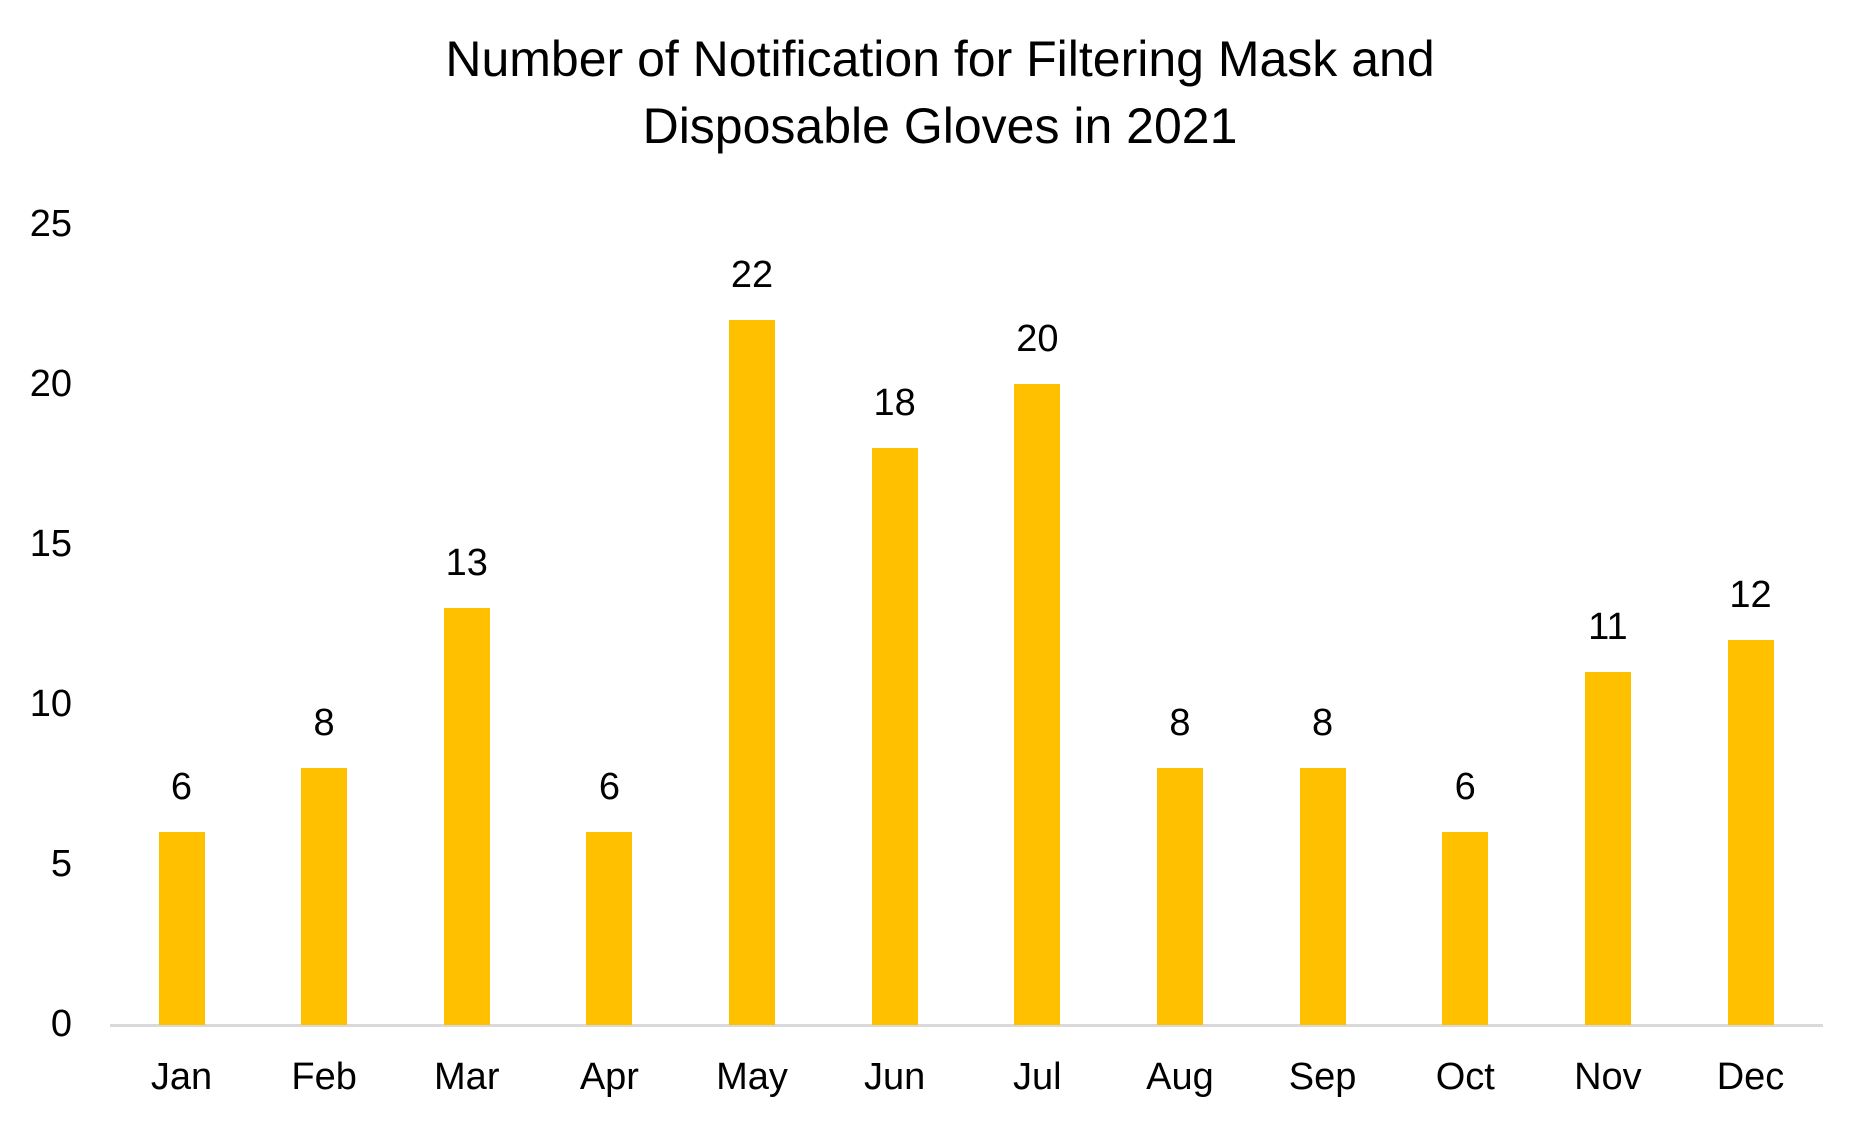  What do you see at coordinates (1180, 723) in the screenshot?
I see `bar-data-label-aug: 8` at bounding box center [1180, 723].